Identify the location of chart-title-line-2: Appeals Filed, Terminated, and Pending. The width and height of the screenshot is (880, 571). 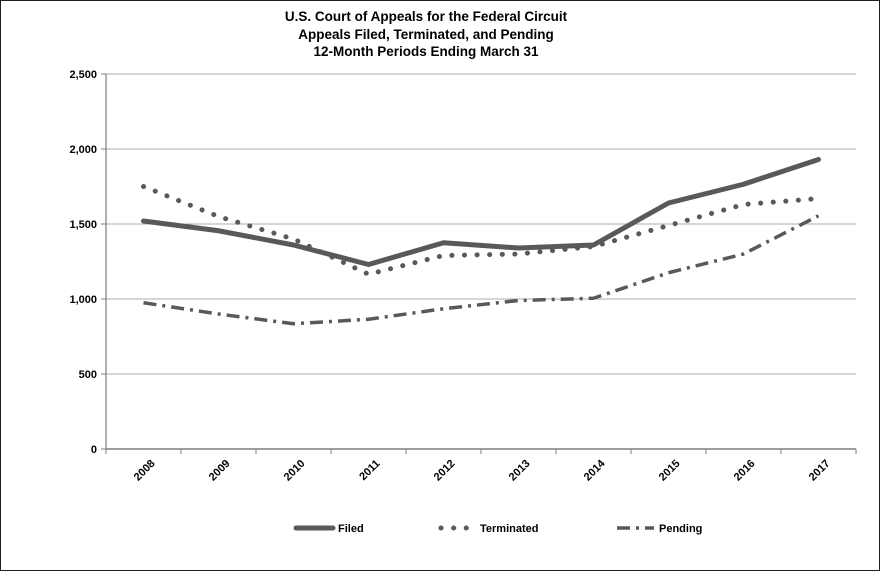
(426, 34).